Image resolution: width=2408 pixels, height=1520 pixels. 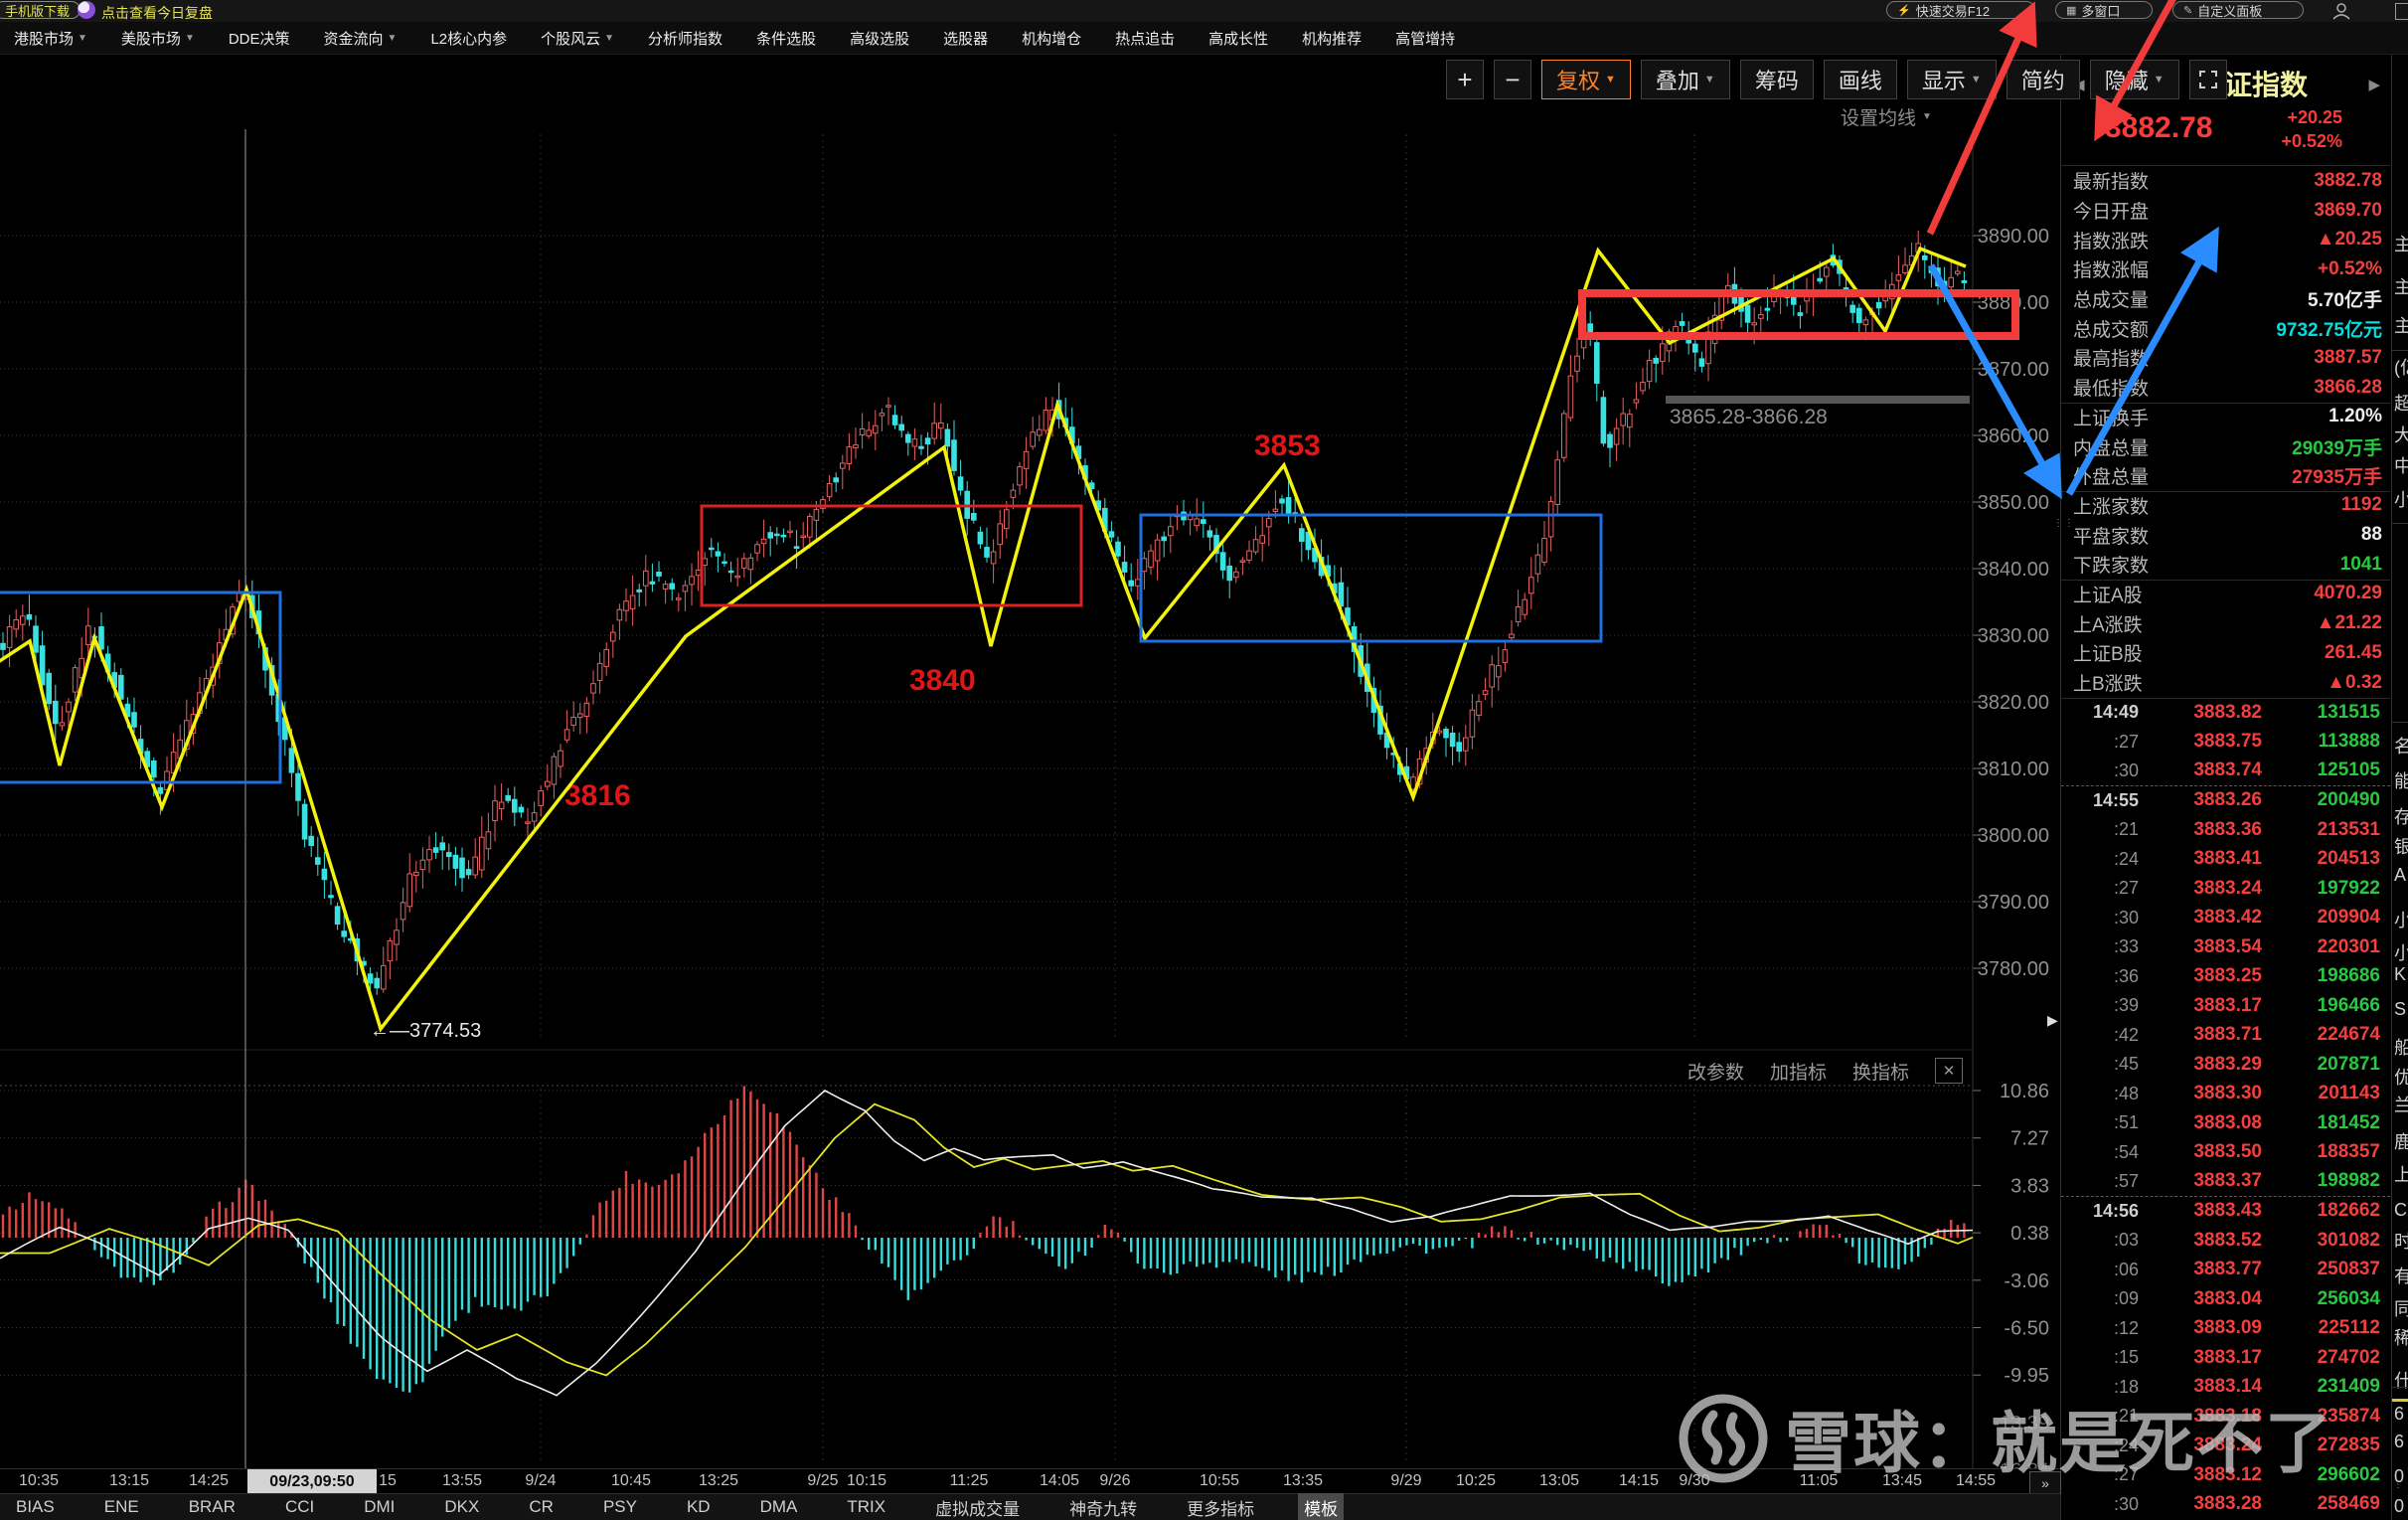 I want to click on replay-link: 点击查看今日复盘, so click(x=157, y=13).